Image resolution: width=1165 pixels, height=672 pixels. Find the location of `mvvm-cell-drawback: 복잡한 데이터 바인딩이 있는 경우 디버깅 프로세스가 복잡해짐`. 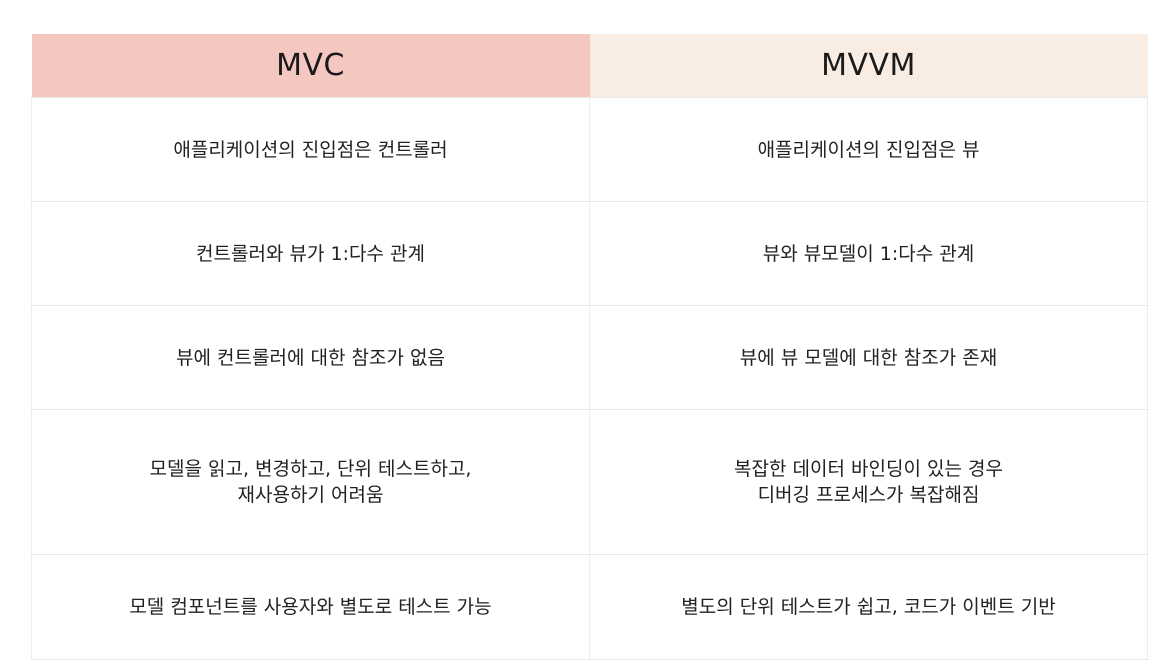

mvvm-cell-drawback: 복잡한 데이터 바인딩이 있는 경우 디버깅 프로세스가 복잡해짐 is located at coordinates (868, 482).